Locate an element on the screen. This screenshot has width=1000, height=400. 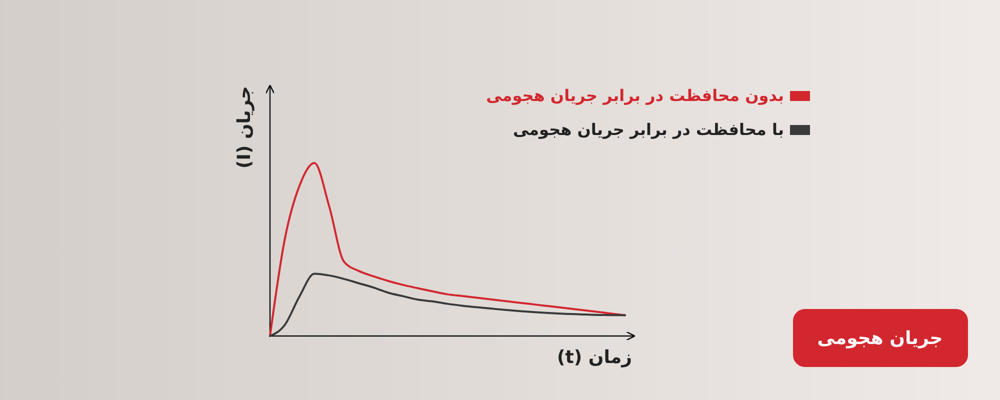
x-axis-title: زمان (t) is located at coordinates (594, 357).